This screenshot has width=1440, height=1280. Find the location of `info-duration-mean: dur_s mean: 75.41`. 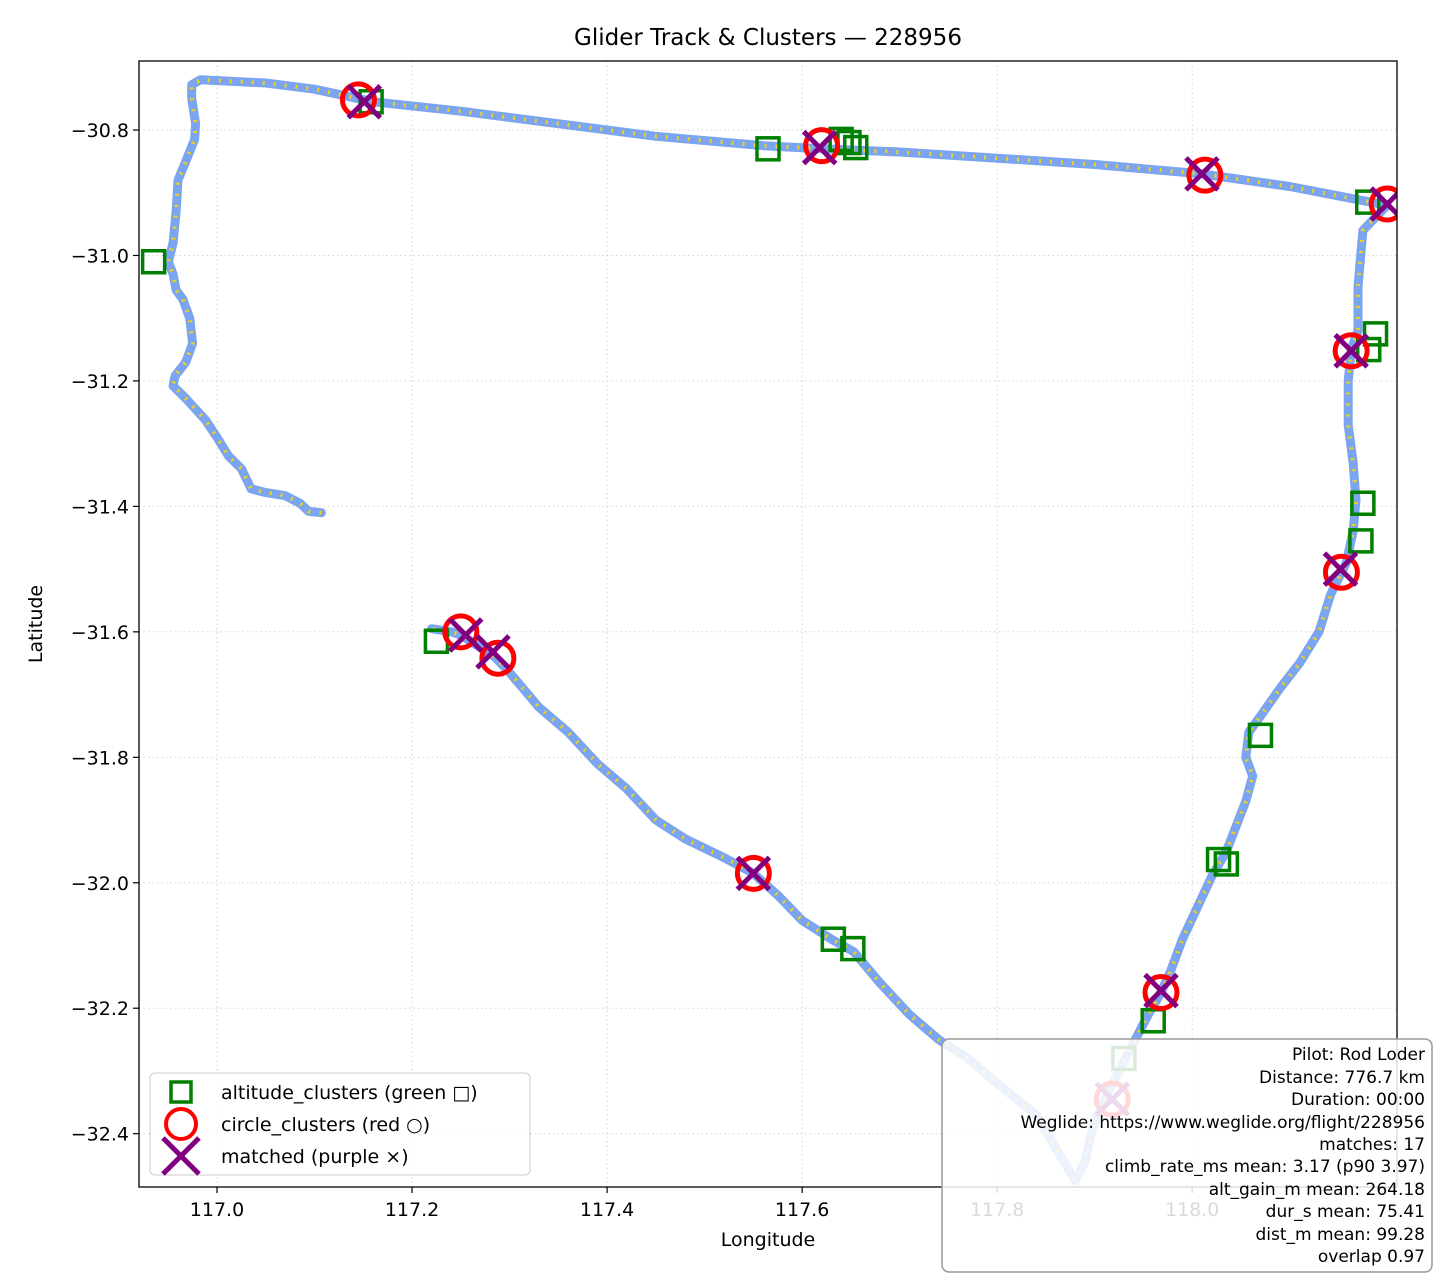

info-duration-mean: dur_s mean: 75.41 is located at coordinates (1345, 1212).